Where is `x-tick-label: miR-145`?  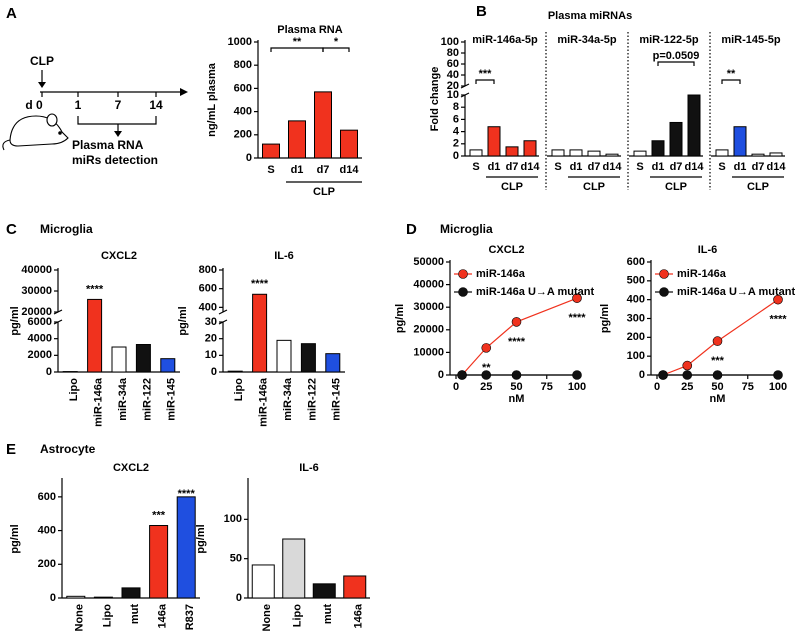
x-tick-label: miR-145 is located at coordinates (337, 399).